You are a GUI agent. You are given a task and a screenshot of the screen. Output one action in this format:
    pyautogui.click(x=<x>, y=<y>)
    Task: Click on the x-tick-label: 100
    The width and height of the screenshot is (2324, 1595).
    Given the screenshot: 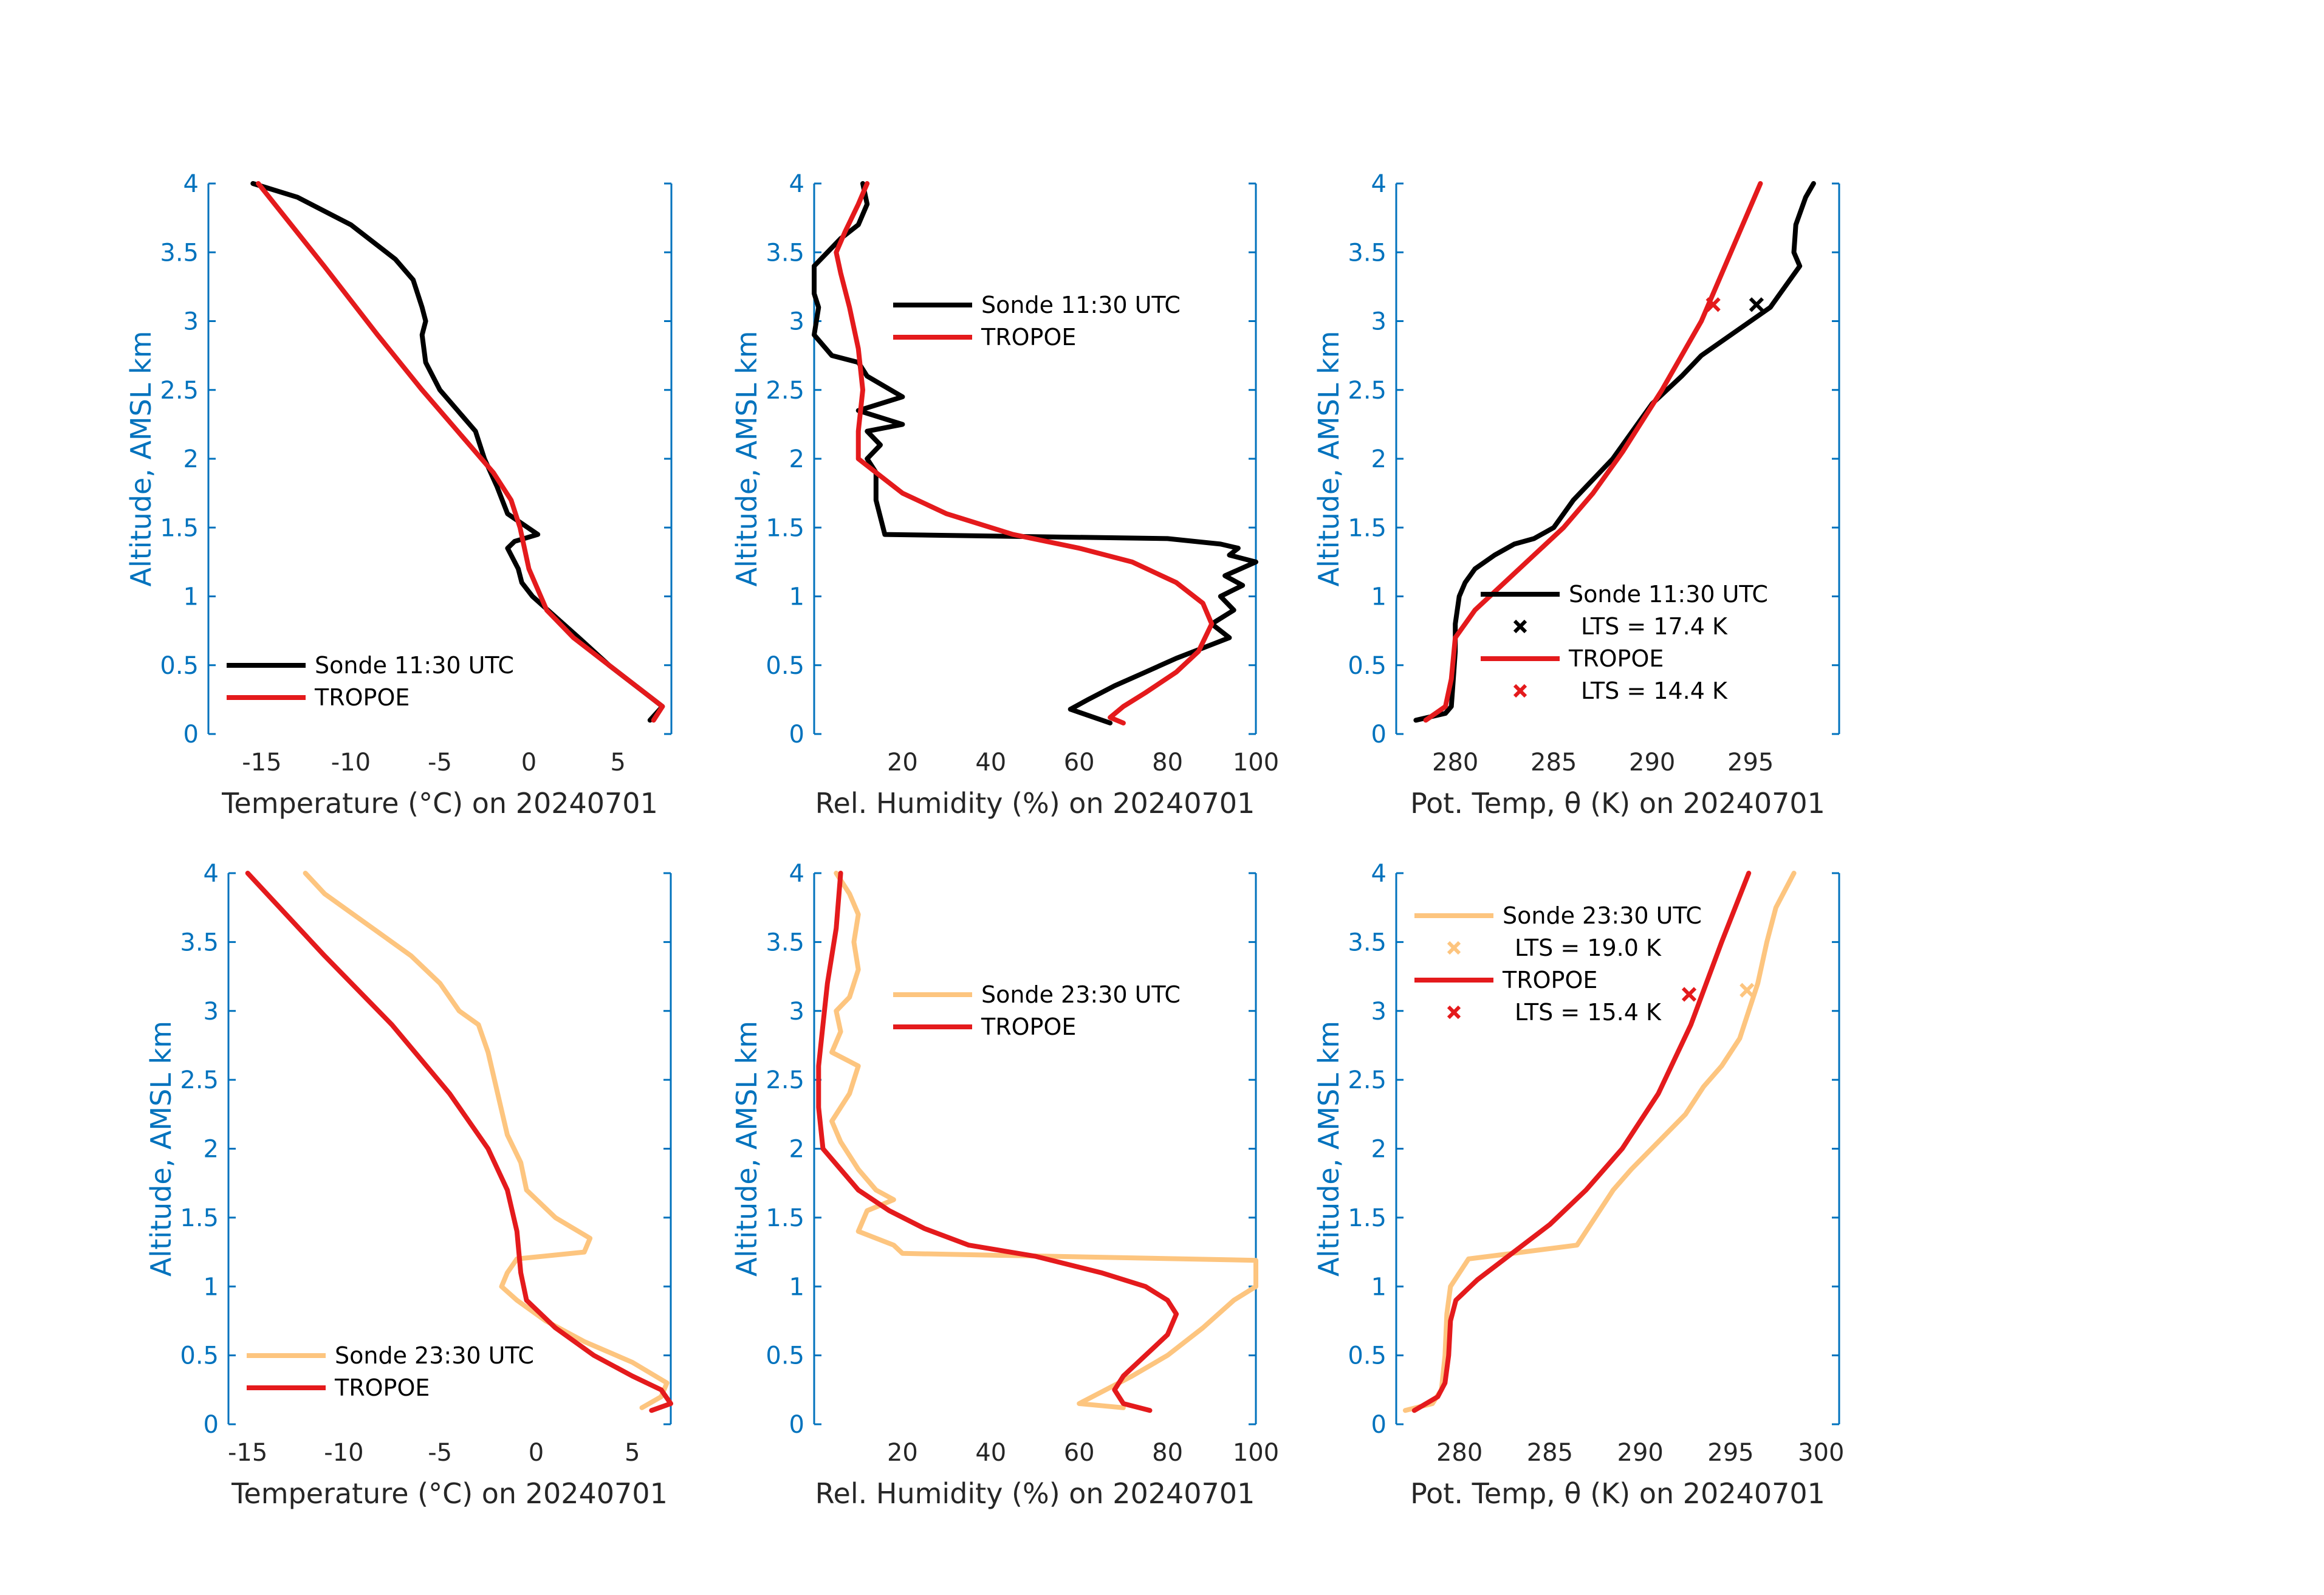 What is the action you would take?
    pyautogui.click(x=1256, y=763)
    